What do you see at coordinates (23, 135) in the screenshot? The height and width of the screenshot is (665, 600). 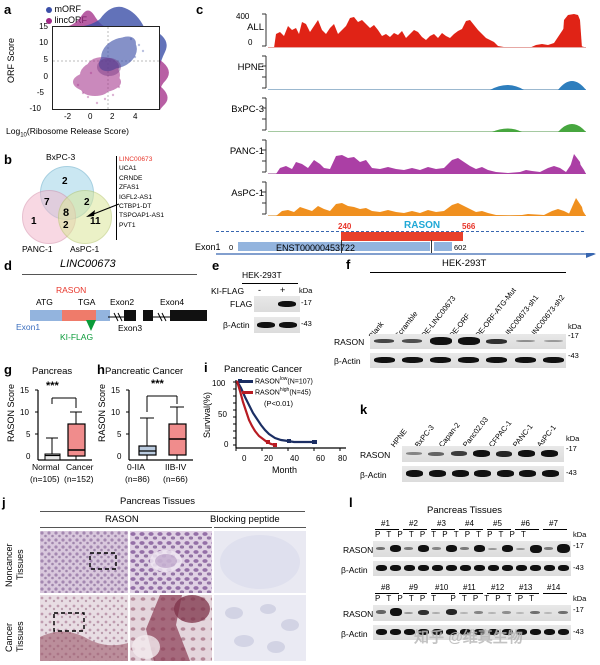 I see `panel-a-xlabel-sub: 10` at bounding box center [23, 135].